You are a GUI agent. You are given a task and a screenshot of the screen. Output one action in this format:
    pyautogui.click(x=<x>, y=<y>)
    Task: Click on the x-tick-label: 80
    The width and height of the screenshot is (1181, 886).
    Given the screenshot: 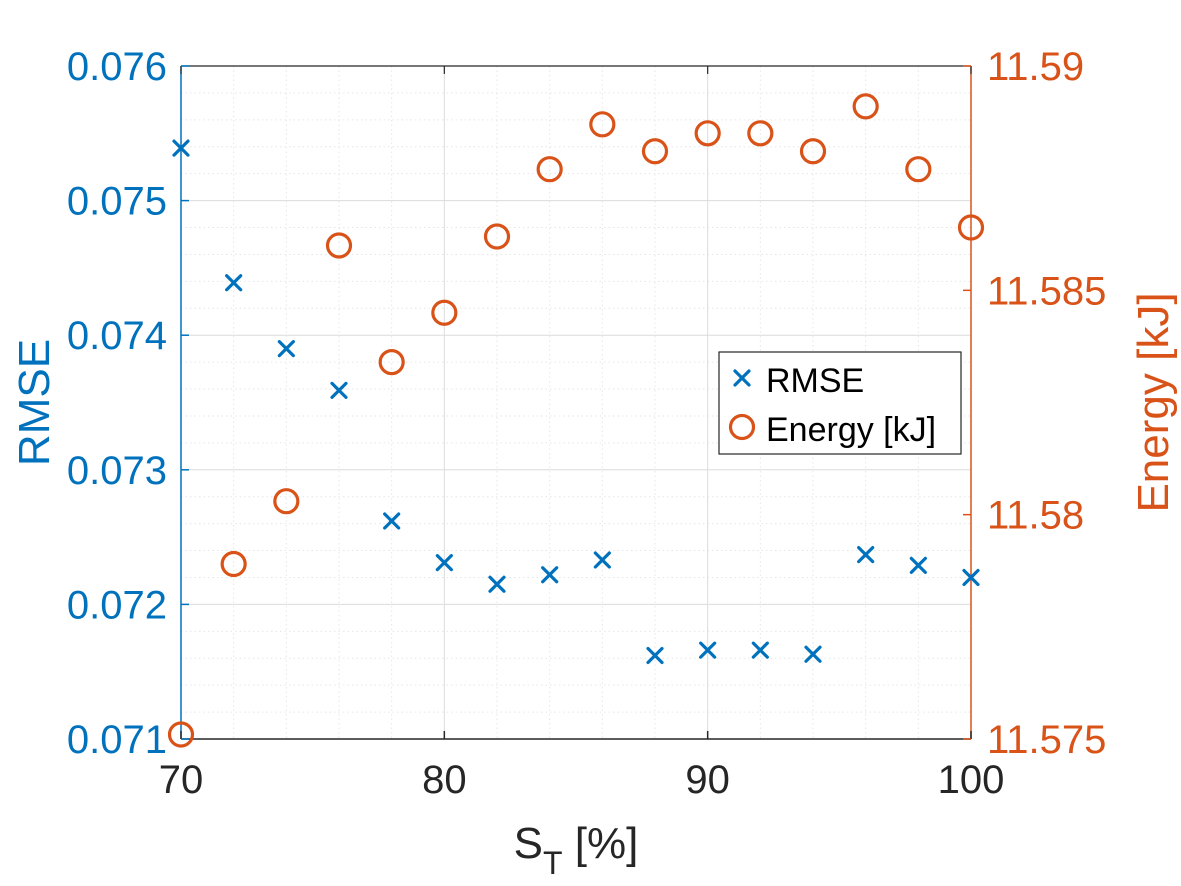 What is the action you would take?
    pyautogui.click(x=444, y=780)
    